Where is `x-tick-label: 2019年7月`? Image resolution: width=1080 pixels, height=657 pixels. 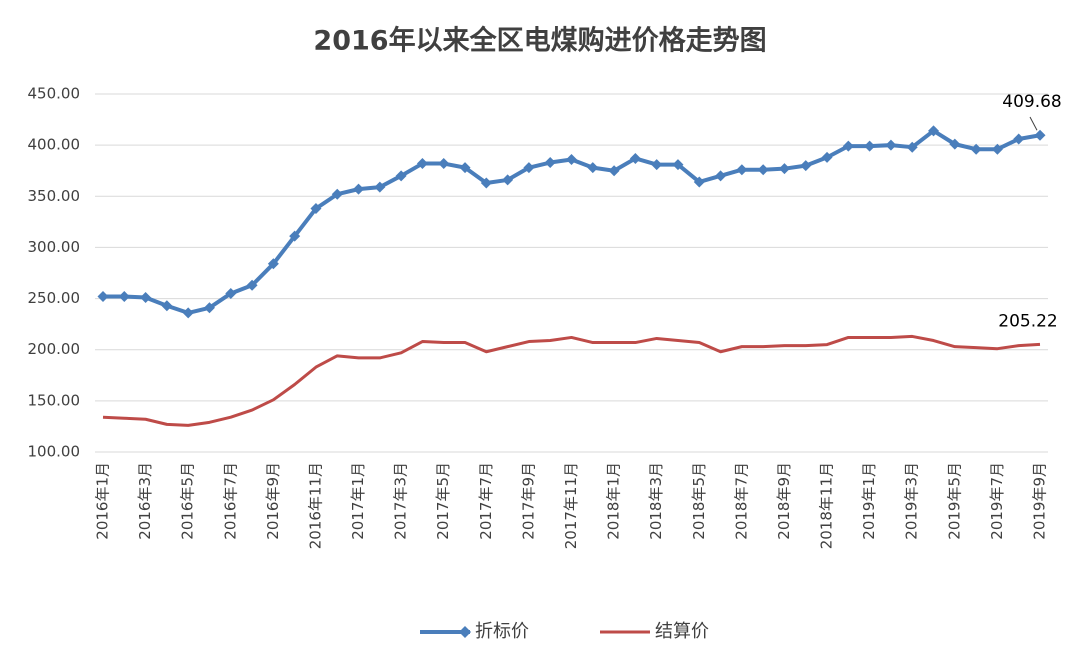 x-tick-label: 2019年7月 is located at coordinates (997, 501).